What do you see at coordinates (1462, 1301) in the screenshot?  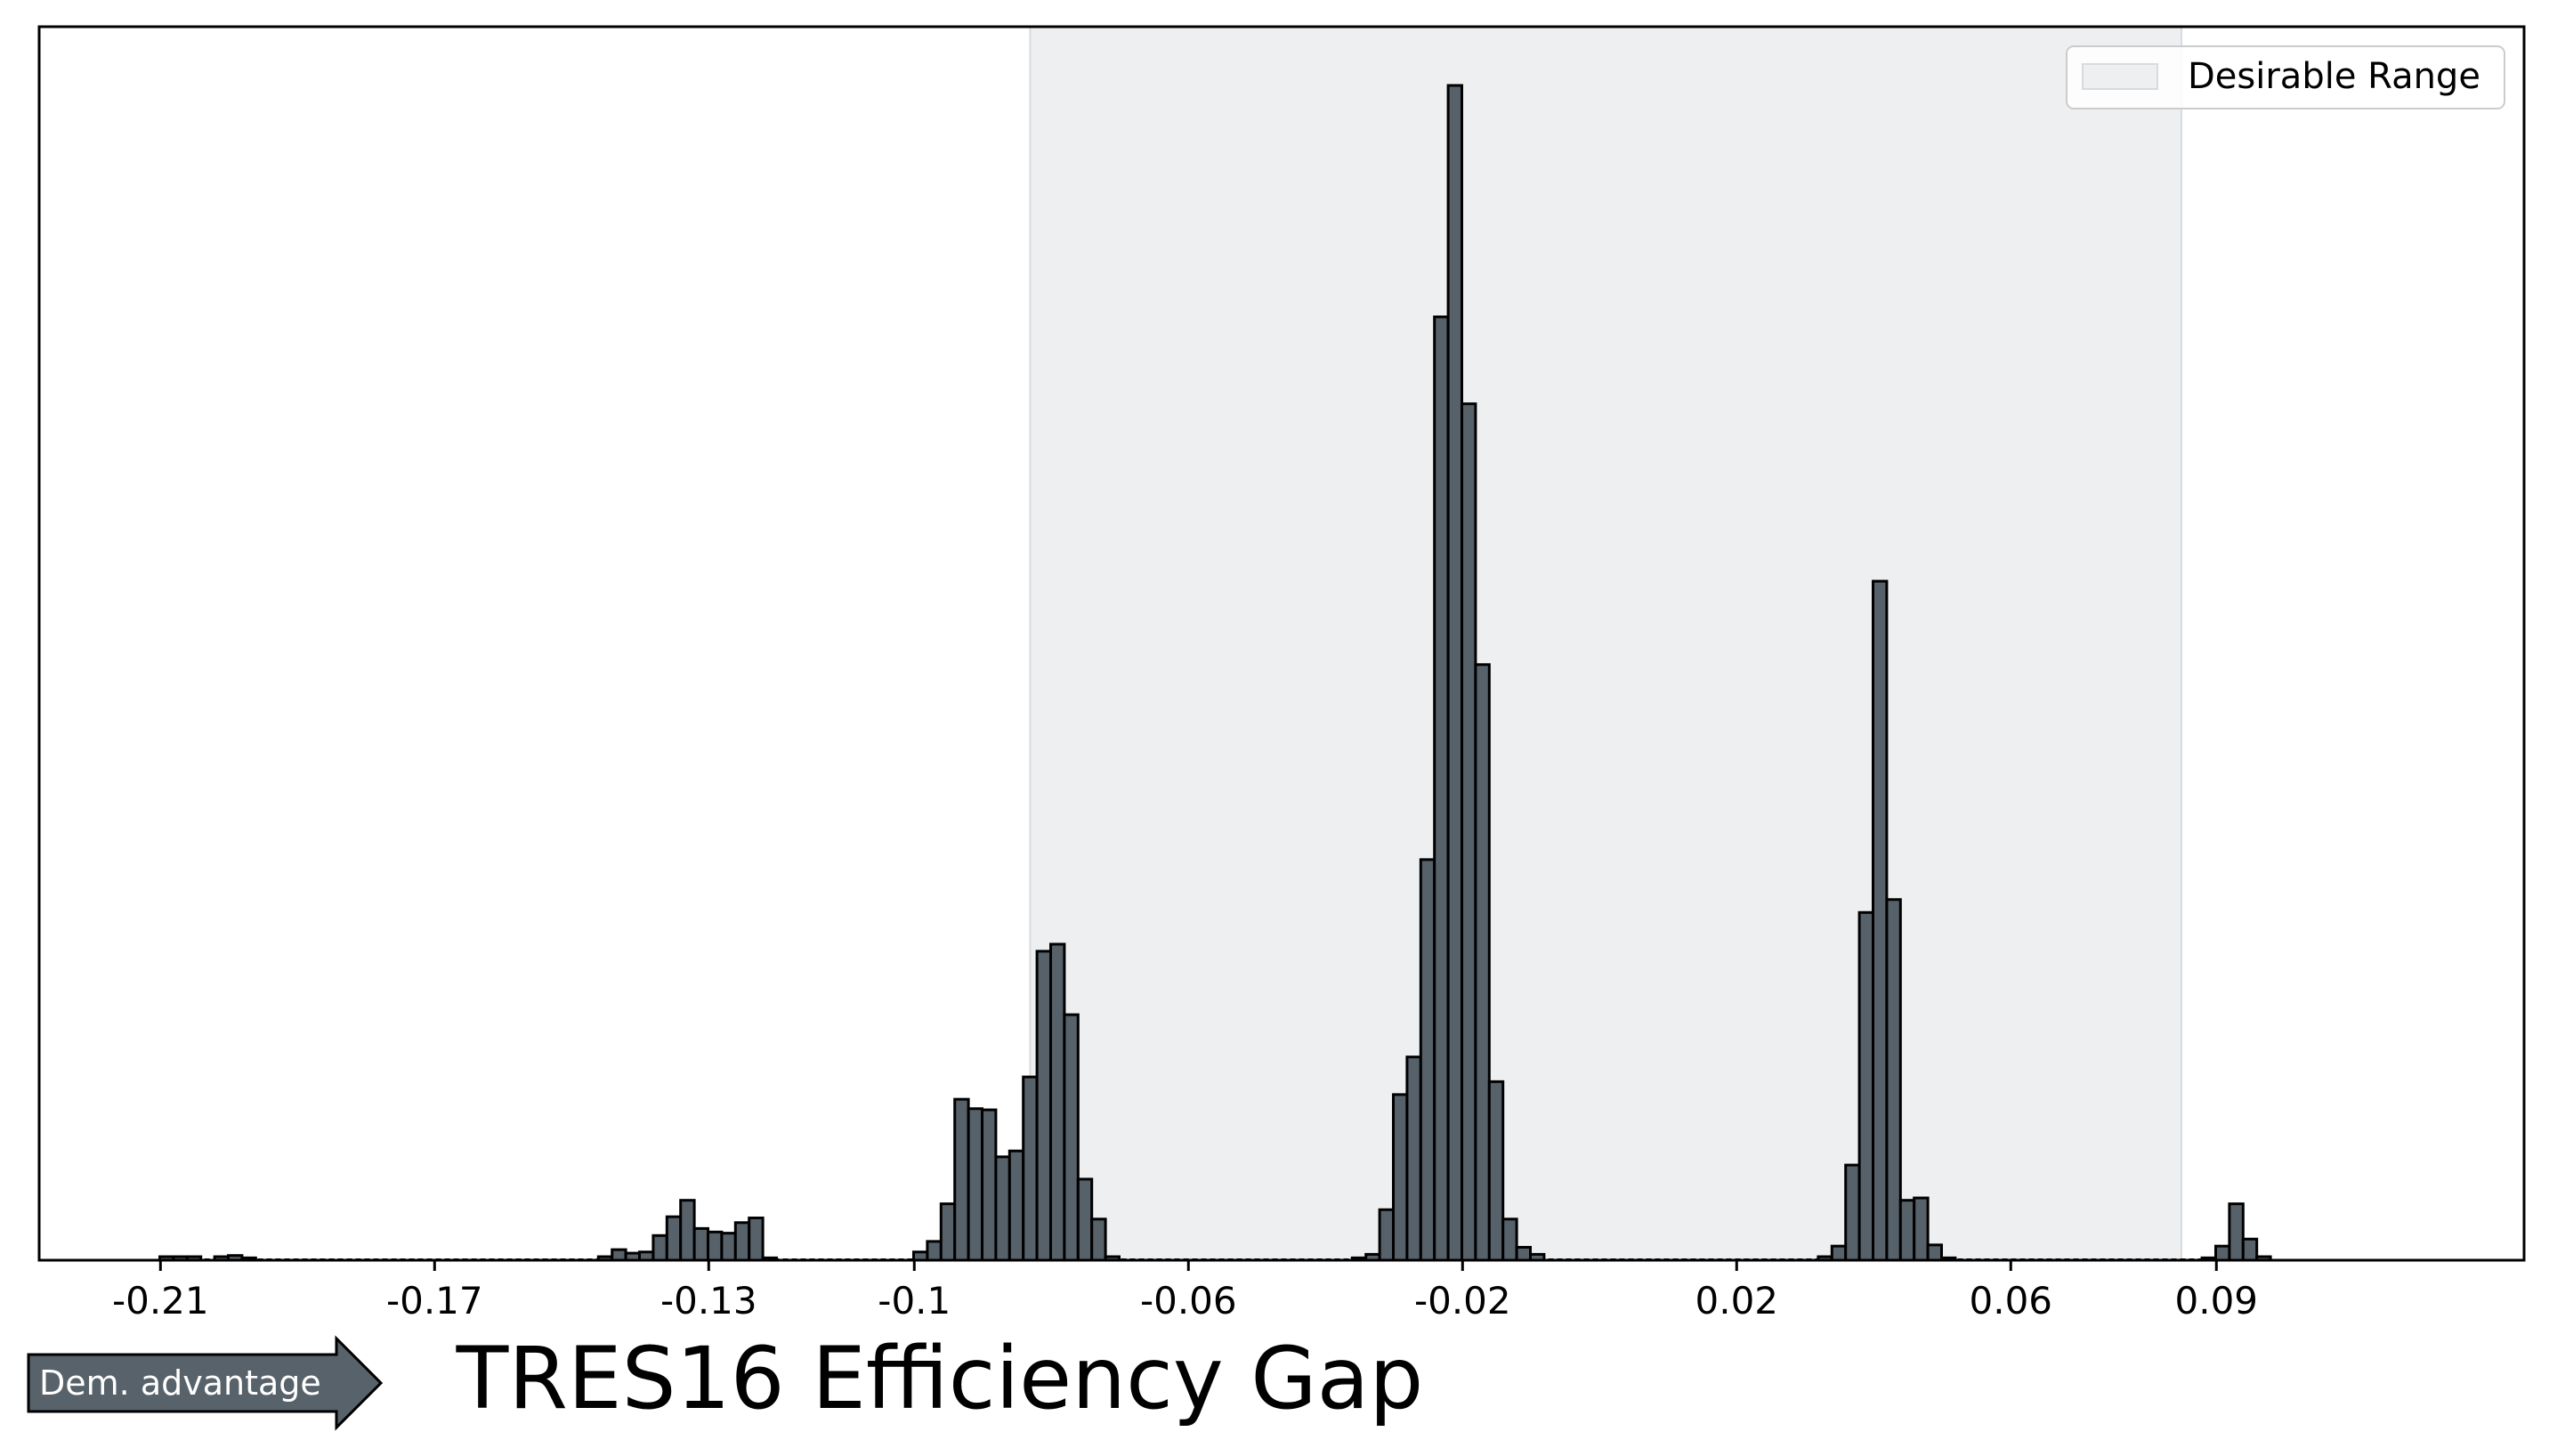 I see `x-tick-label: -0.02` at bounding box center [1462, 1301].